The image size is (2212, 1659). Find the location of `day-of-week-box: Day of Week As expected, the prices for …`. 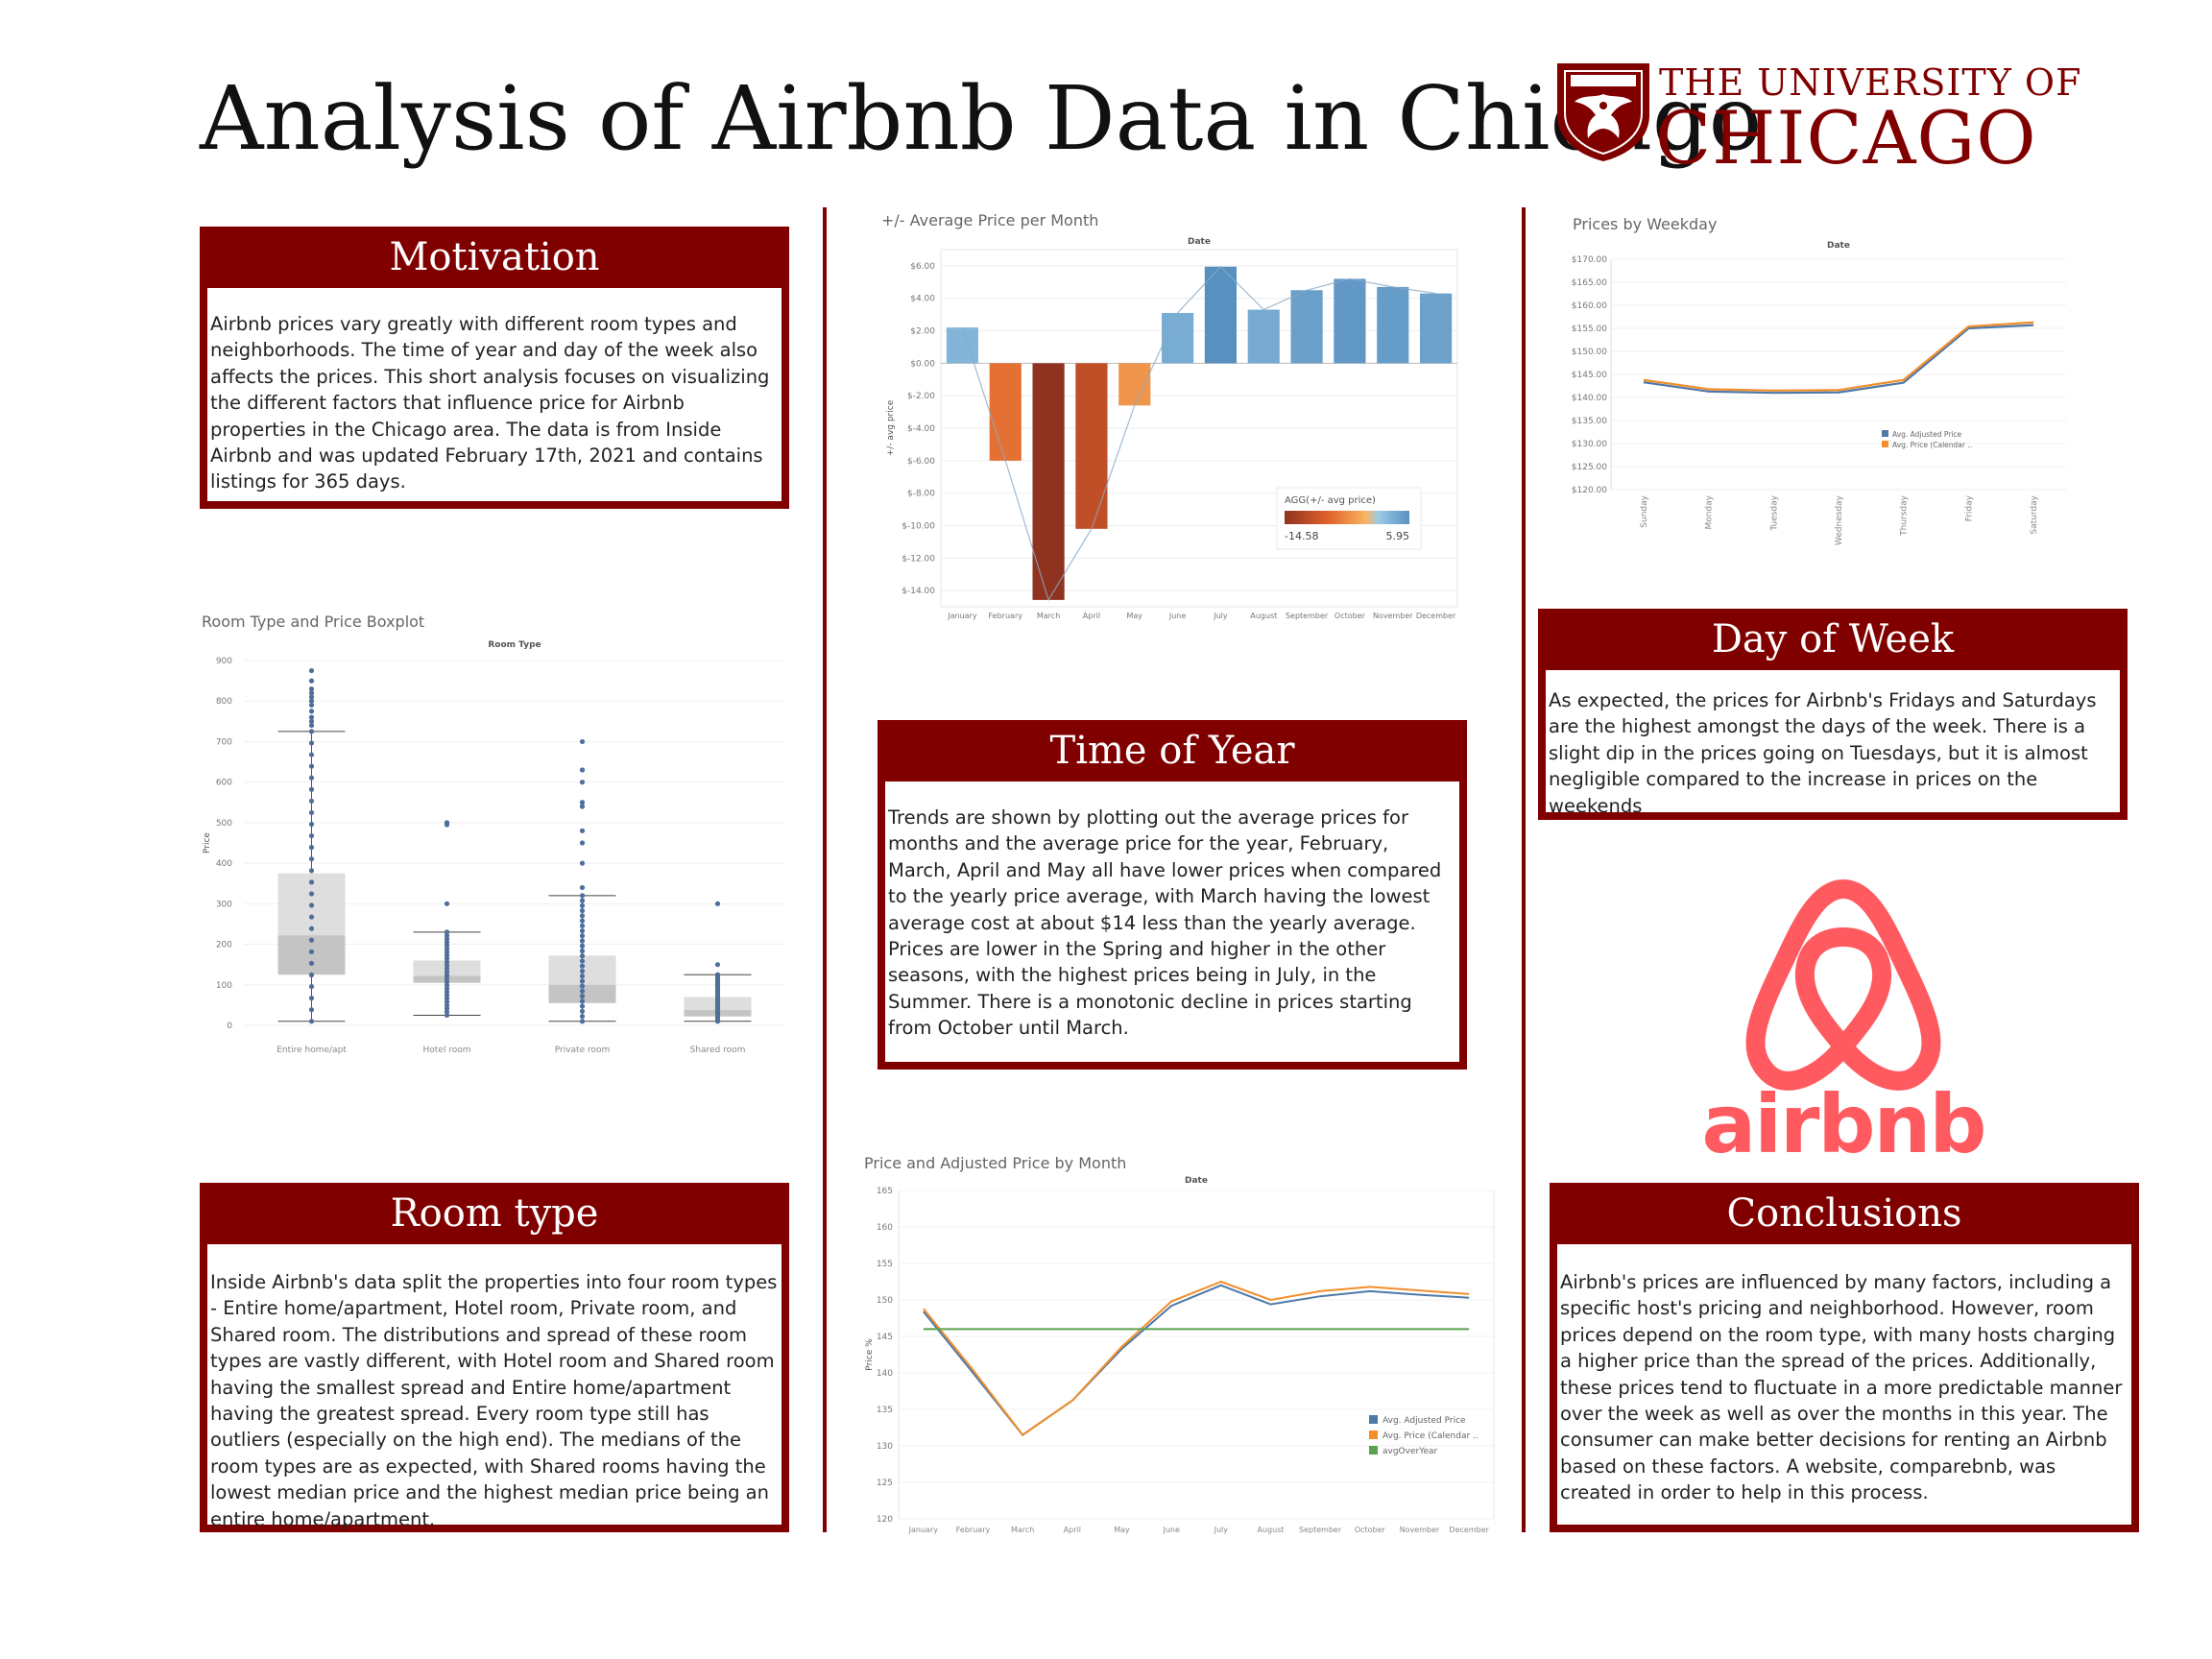

day-of-week-box: Day of Week As expected, the prices for … is located at coordinates (1833, 714).